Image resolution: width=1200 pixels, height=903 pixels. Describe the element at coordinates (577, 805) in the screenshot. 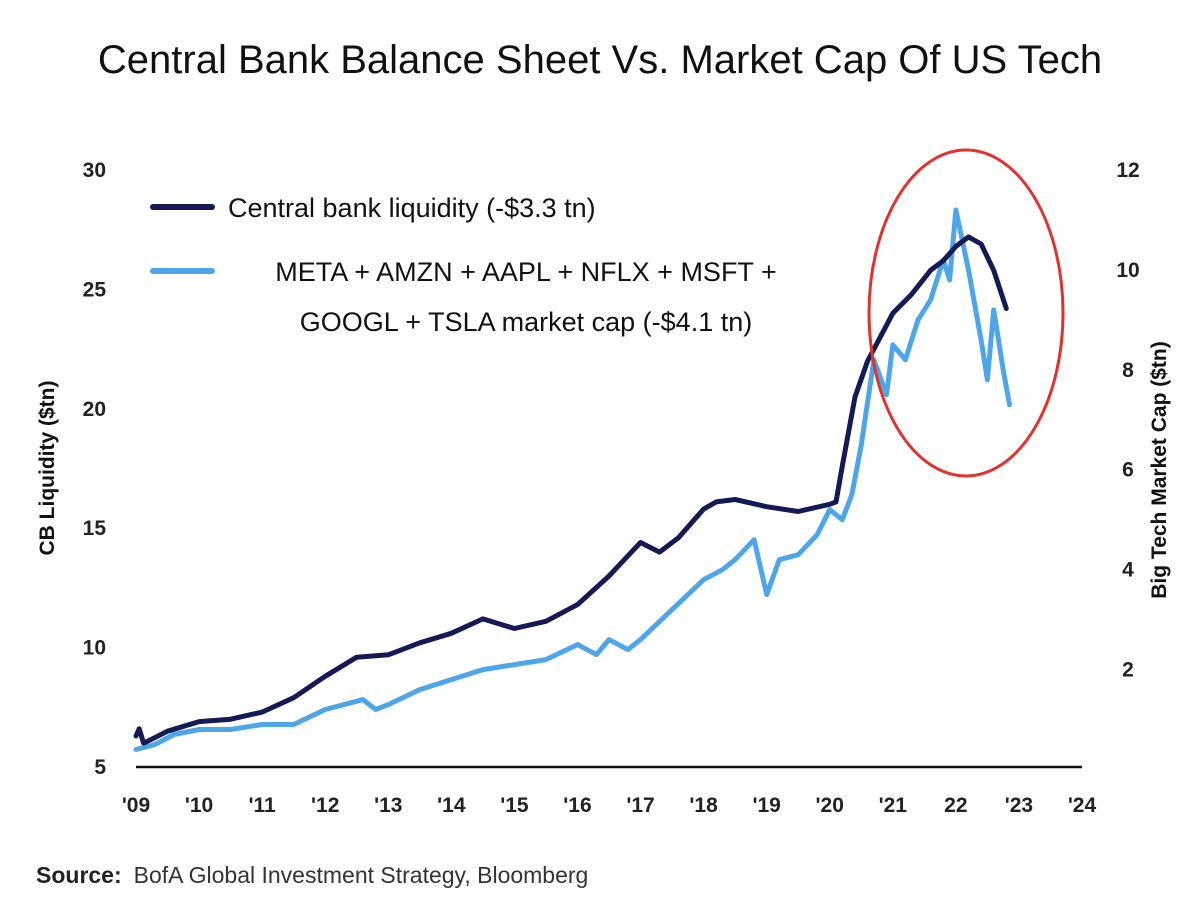

I see `x-tick-label: '16` at that location.